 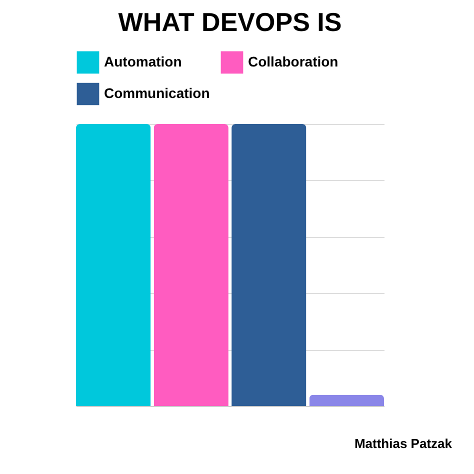 What do you see at coordinates (230, 22) in the screenshot?
I see `chart-title: WHAT DEVOPS IS` at bounding box center [230, 22].